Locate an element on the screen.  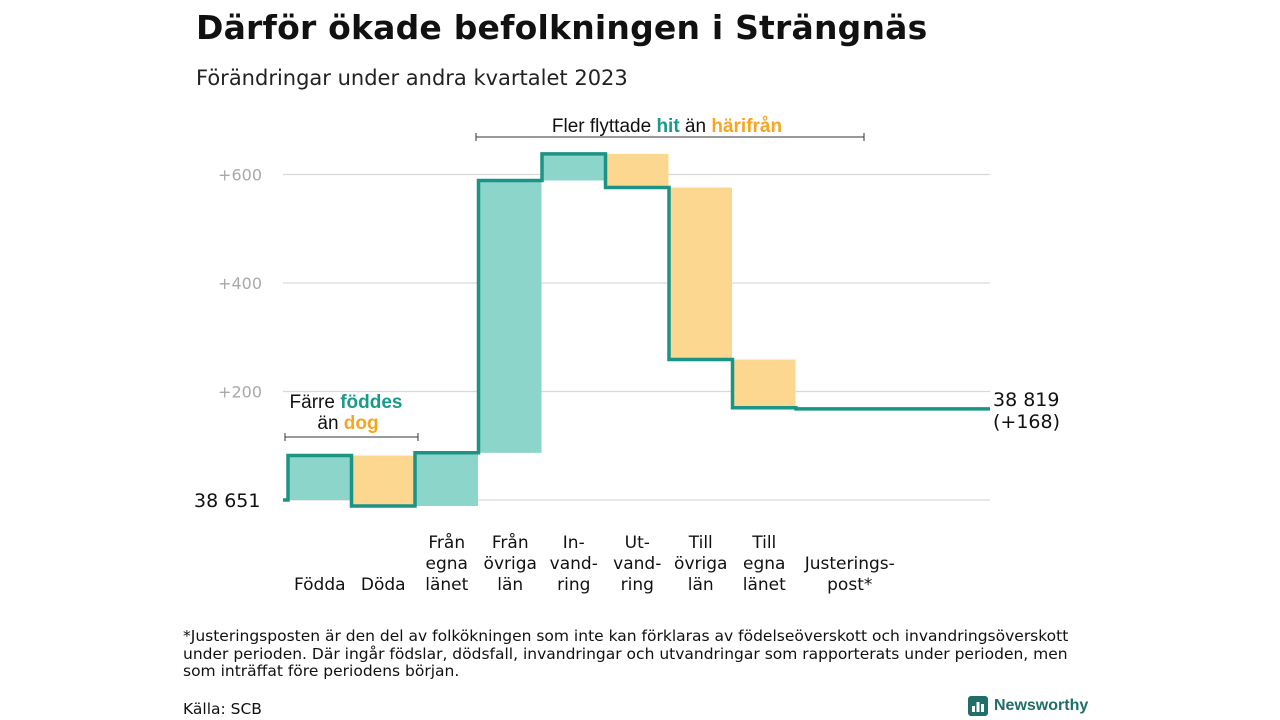
annotation-highlight-births: föddes is located at coordinates (371, 402).